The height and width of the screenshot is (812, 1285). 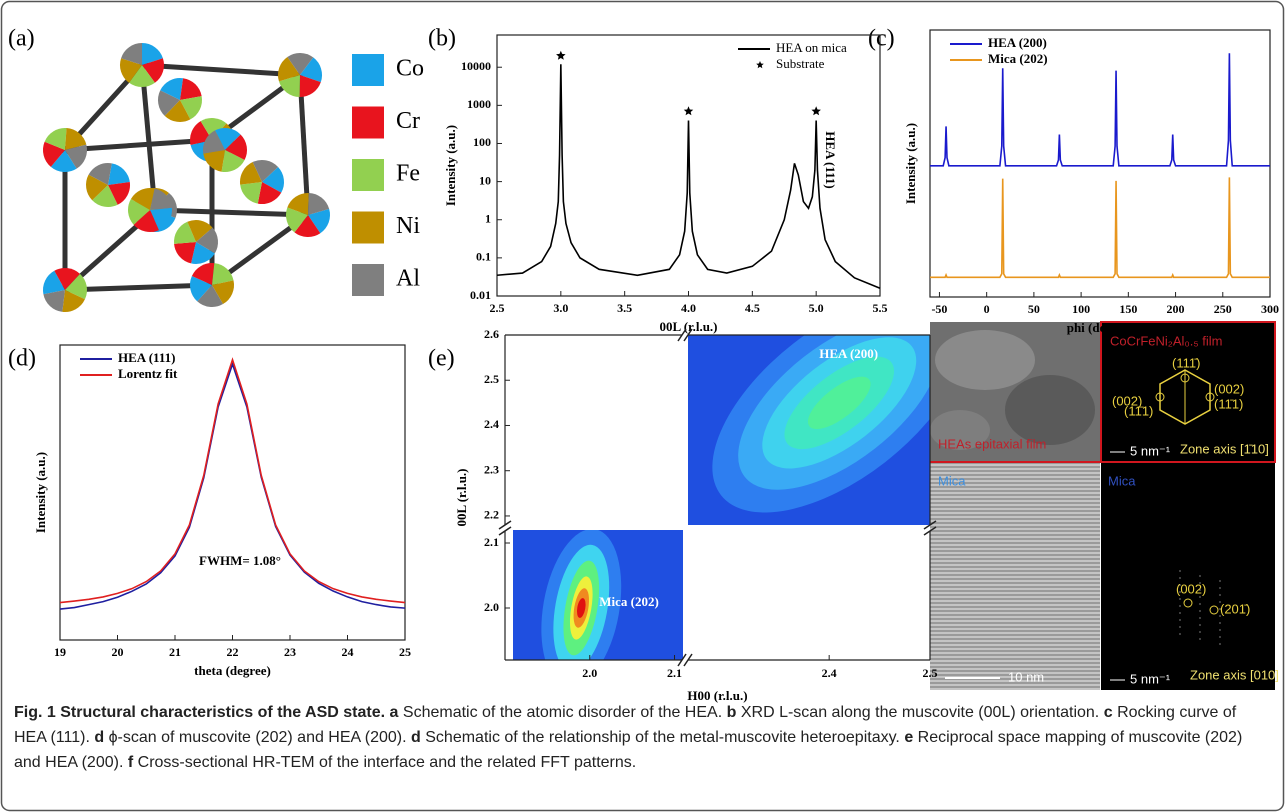 What do you see at coordinates (910, 163) in the screenshot?
I see `y-axis-title: Intensity (a.u.)` at bounding box center [910, 163].